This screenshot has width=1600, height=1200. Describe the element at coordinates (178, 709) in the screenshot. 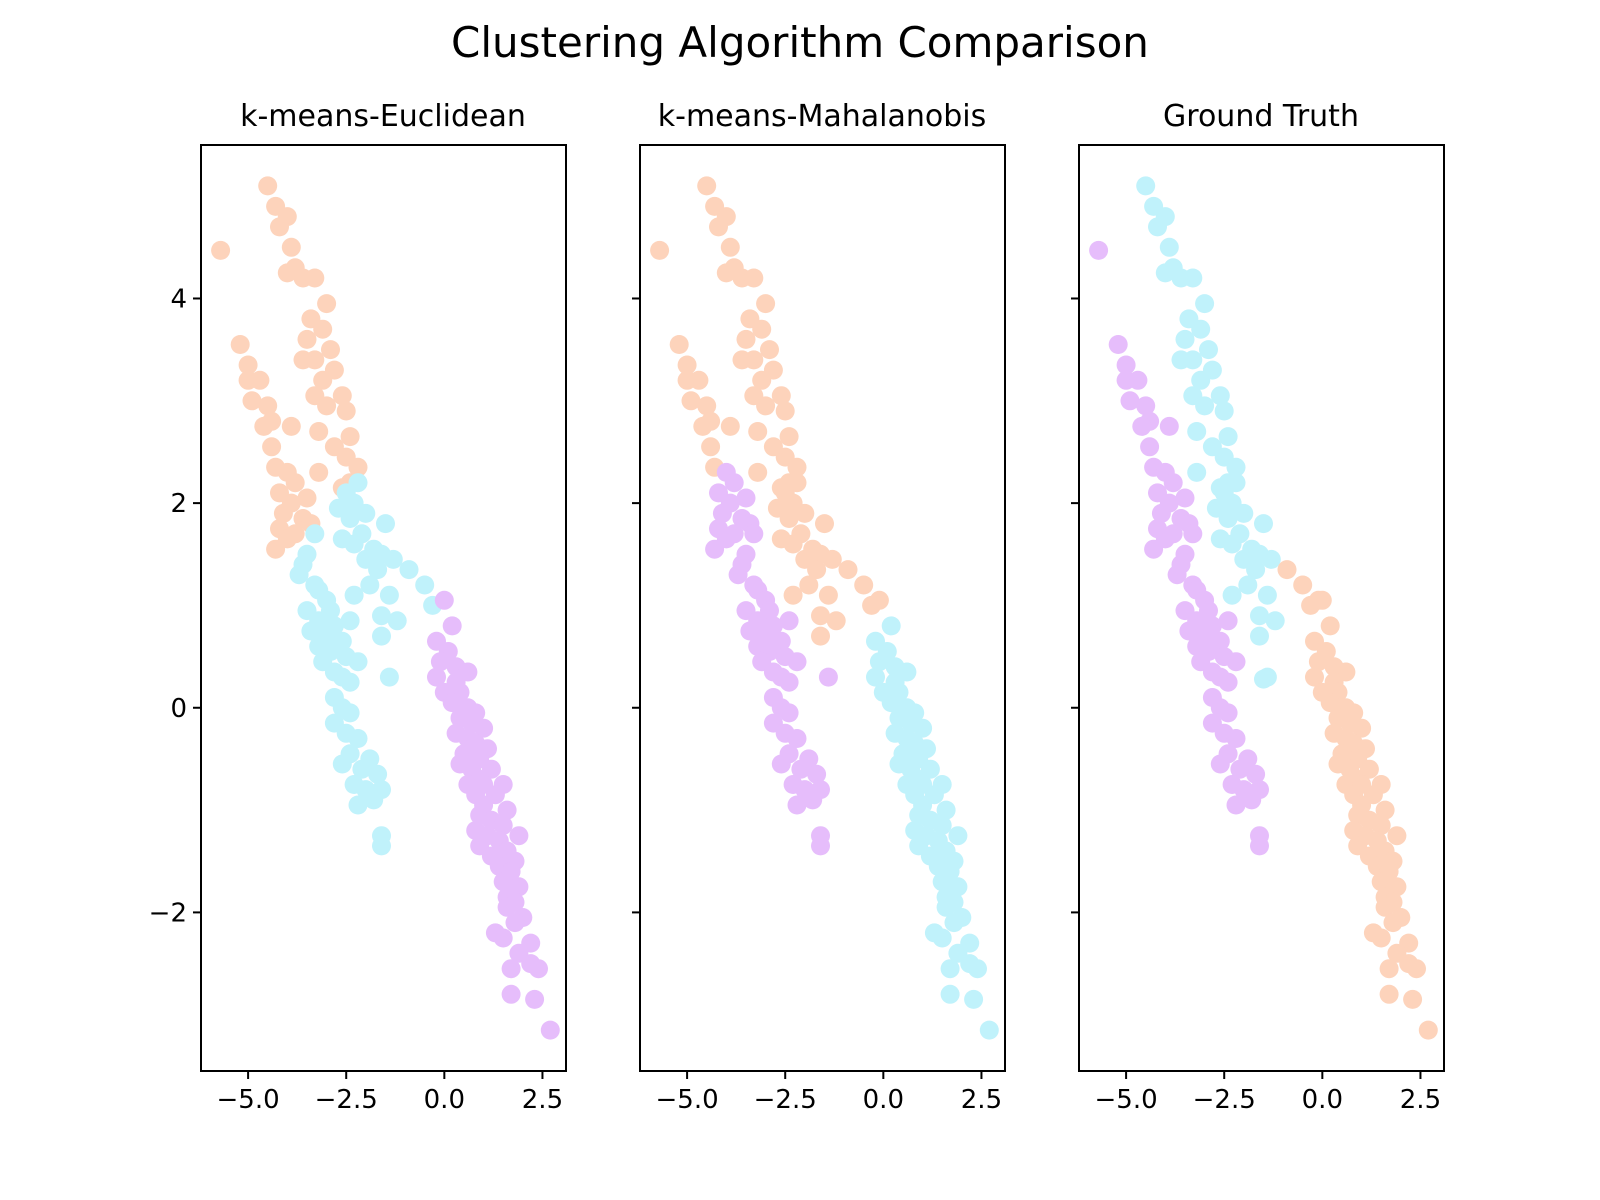

I see `y-tick-label: 0` at that location.